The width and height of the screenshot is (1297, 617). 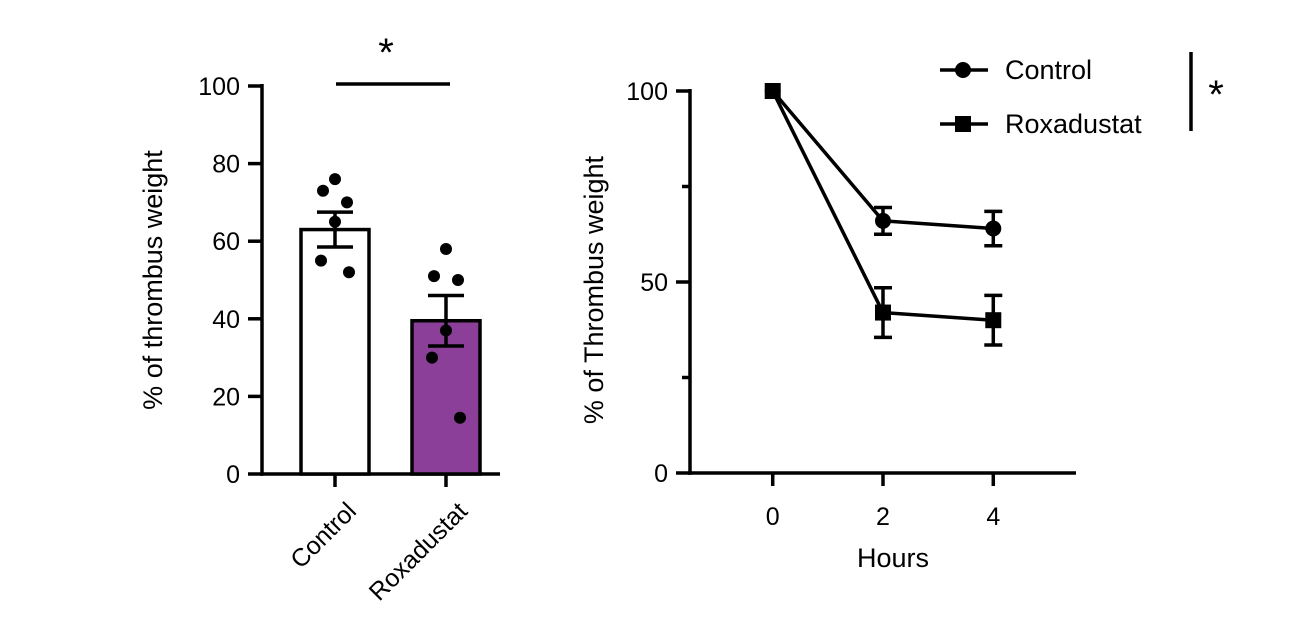 I want to click on y-tick-label: 40, so click(x=226, y=320).